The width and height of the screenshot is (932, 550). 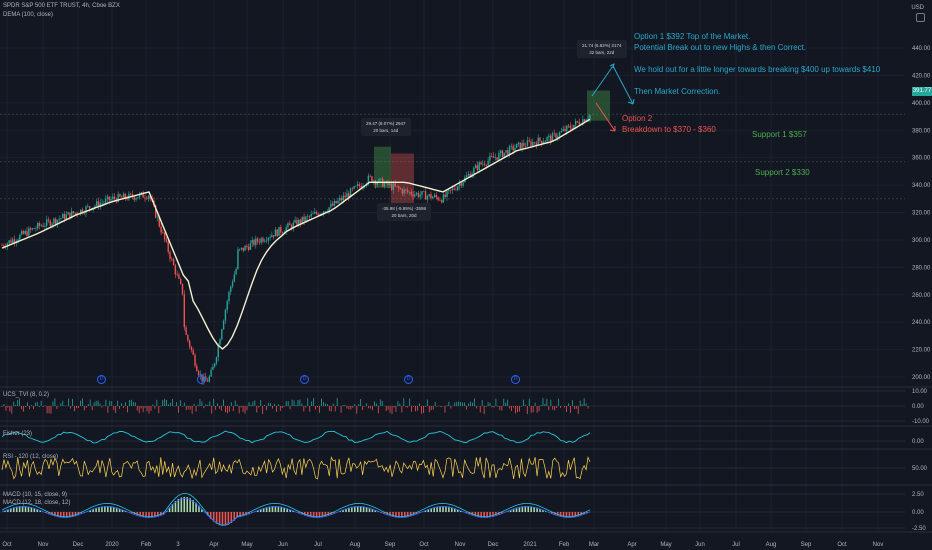 I want to click on price-tick-label: 340.00, so click(x=921, y=186).